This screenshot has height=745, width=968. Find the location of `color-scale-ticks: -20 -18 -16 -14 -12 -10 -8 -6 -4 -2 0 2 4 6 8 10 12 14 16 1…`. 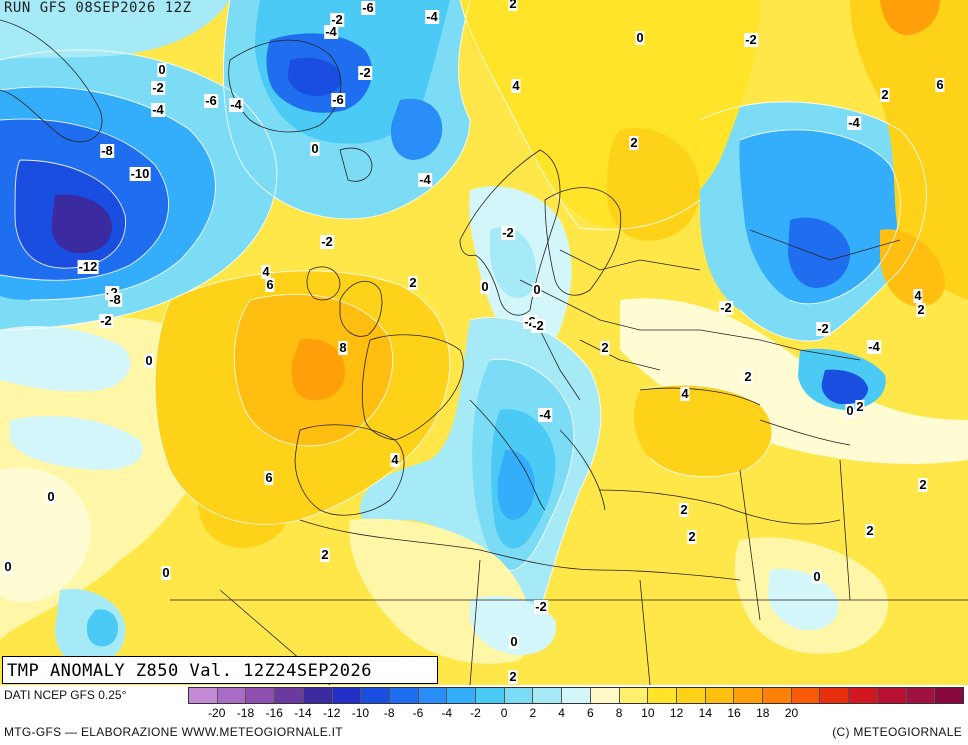

color-scale-ticks: -20 -18 -16 -14 -12 -10 -8 -6 -4 -2 0 2 4 6 8 10 12 14 16 1… is located at coordinates (576, 714).